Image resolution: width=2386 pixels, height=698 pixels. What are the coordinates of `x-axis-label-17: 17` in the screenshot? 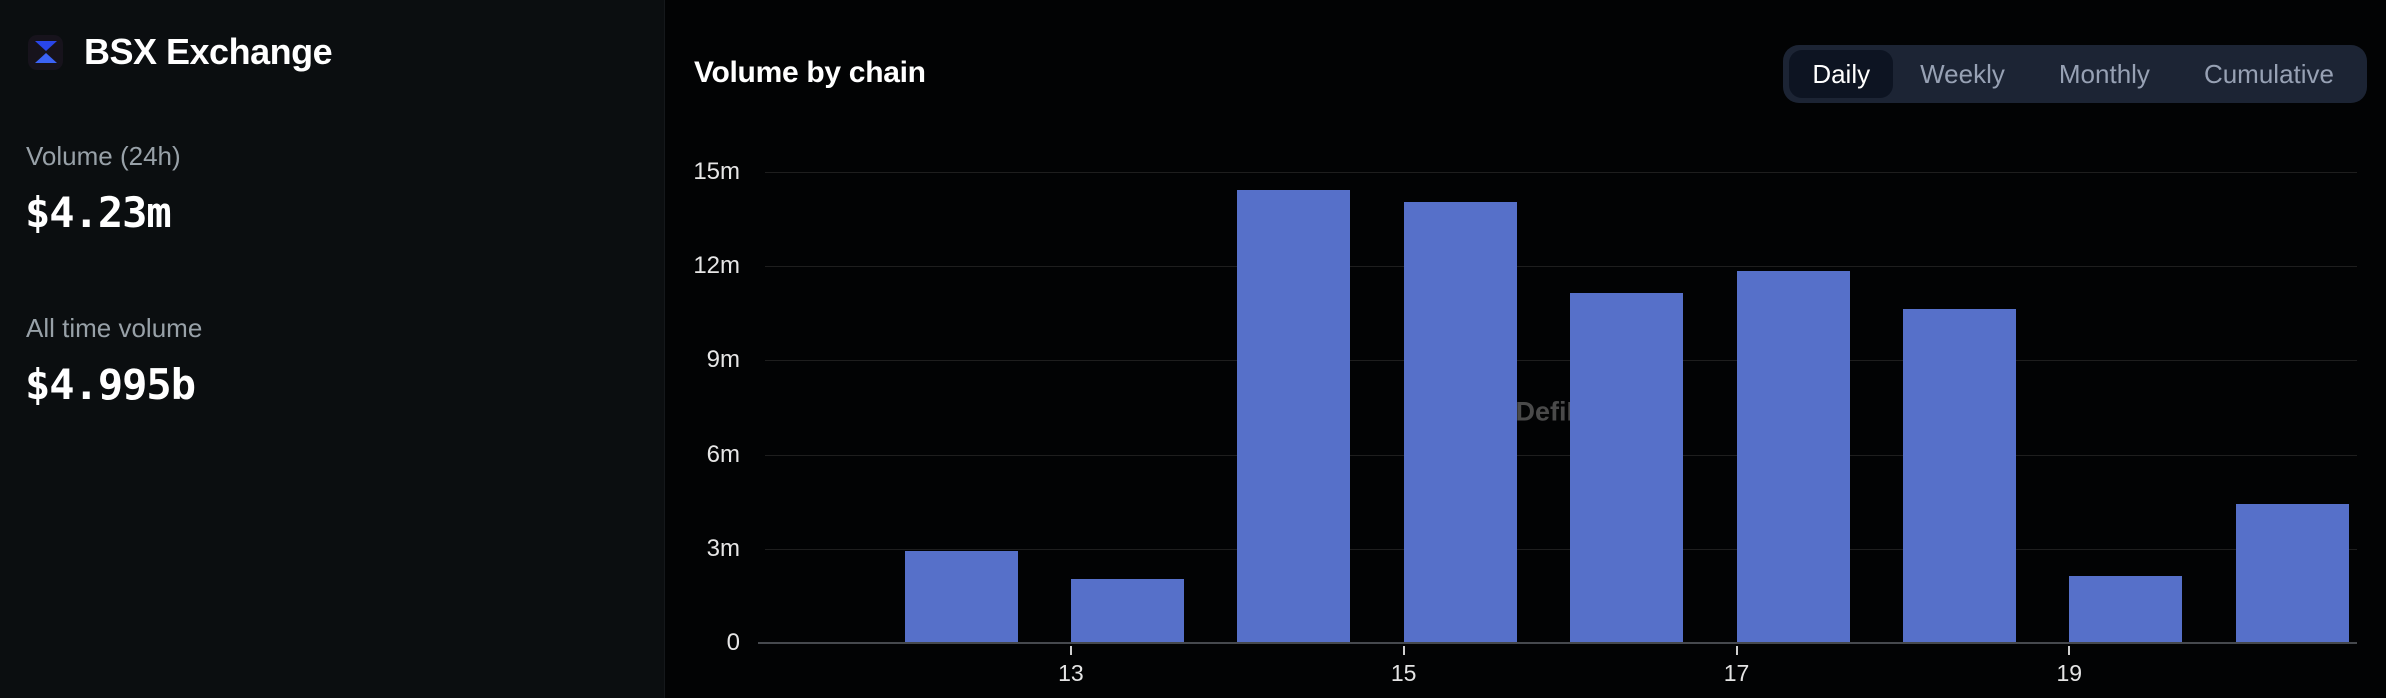 It's located at (1736, 673).